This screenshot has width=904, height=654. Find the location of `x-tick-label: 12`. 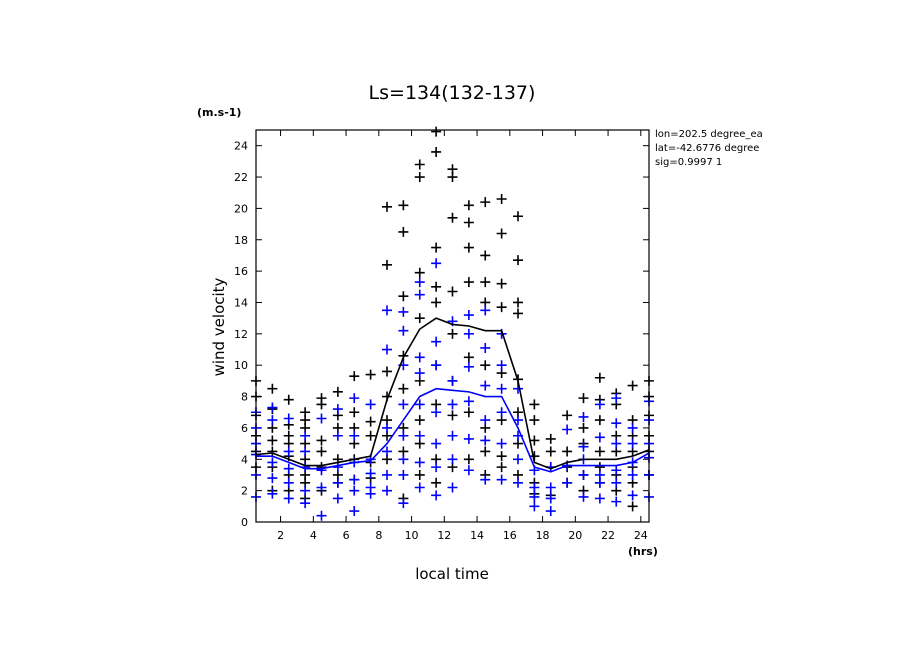

x-tick-label: 12 is located at coordinates (444, 535).